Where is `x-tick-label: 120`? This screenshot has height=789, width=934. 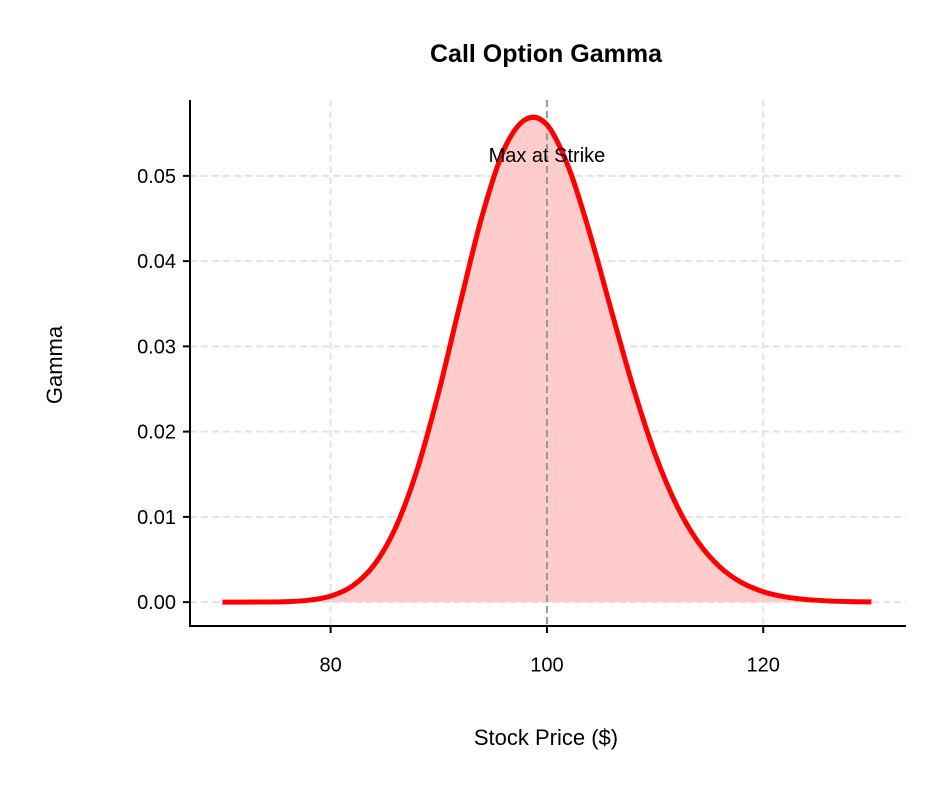
x-tick-label: 120 is located at coordinates (763, 666).